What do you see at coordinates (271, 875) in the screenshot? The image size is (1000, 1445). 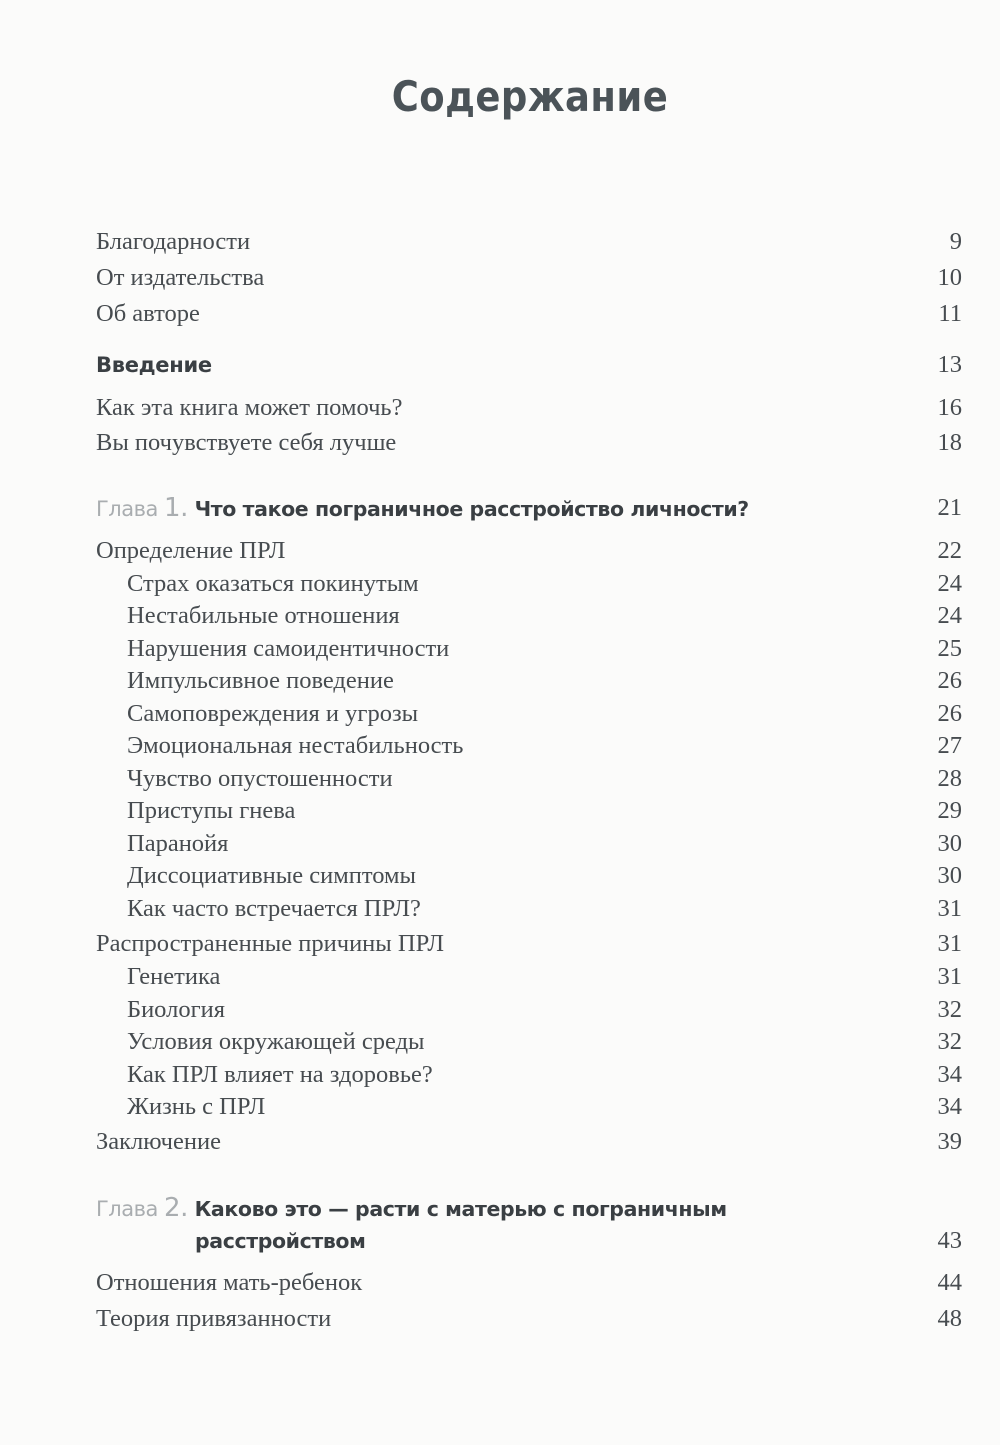 I see `toc-entry-label: Диссоциативные симптомы` at bounding box center [271, 875].